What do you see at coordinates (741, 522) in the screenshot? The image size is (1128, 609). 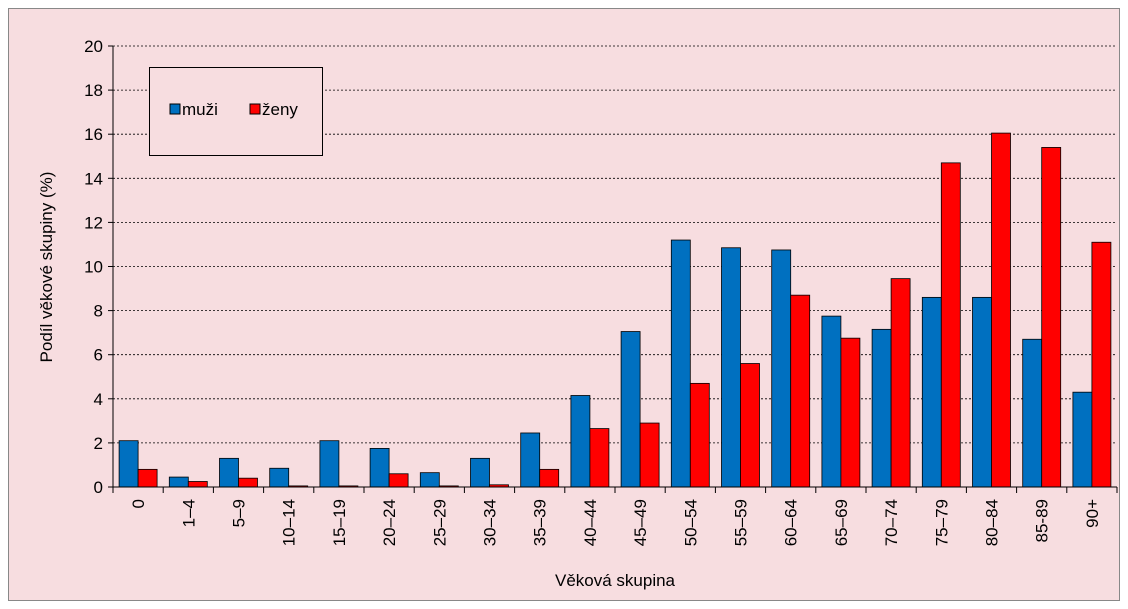 I see `x-tick-label: 55–59` at bounding box center [741, 522].